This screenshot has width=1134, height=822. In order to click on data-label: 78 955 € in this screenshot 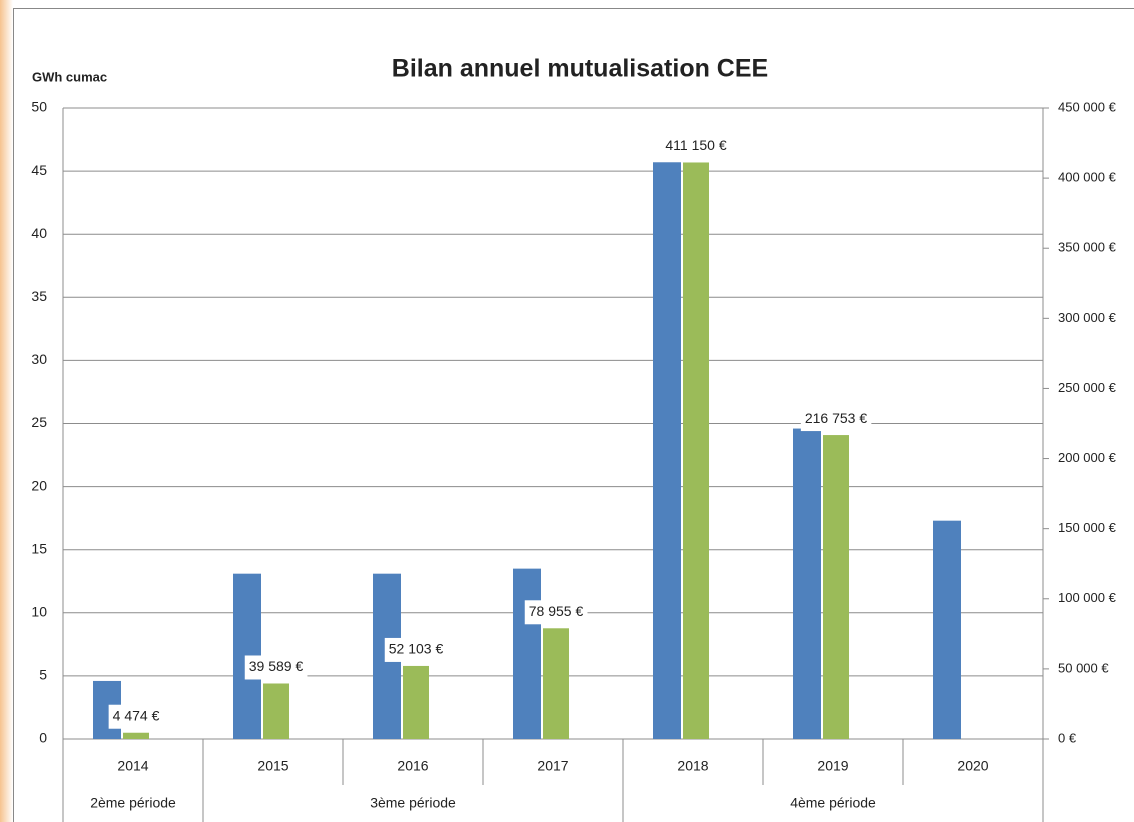, I will do `click(556, 611)`.